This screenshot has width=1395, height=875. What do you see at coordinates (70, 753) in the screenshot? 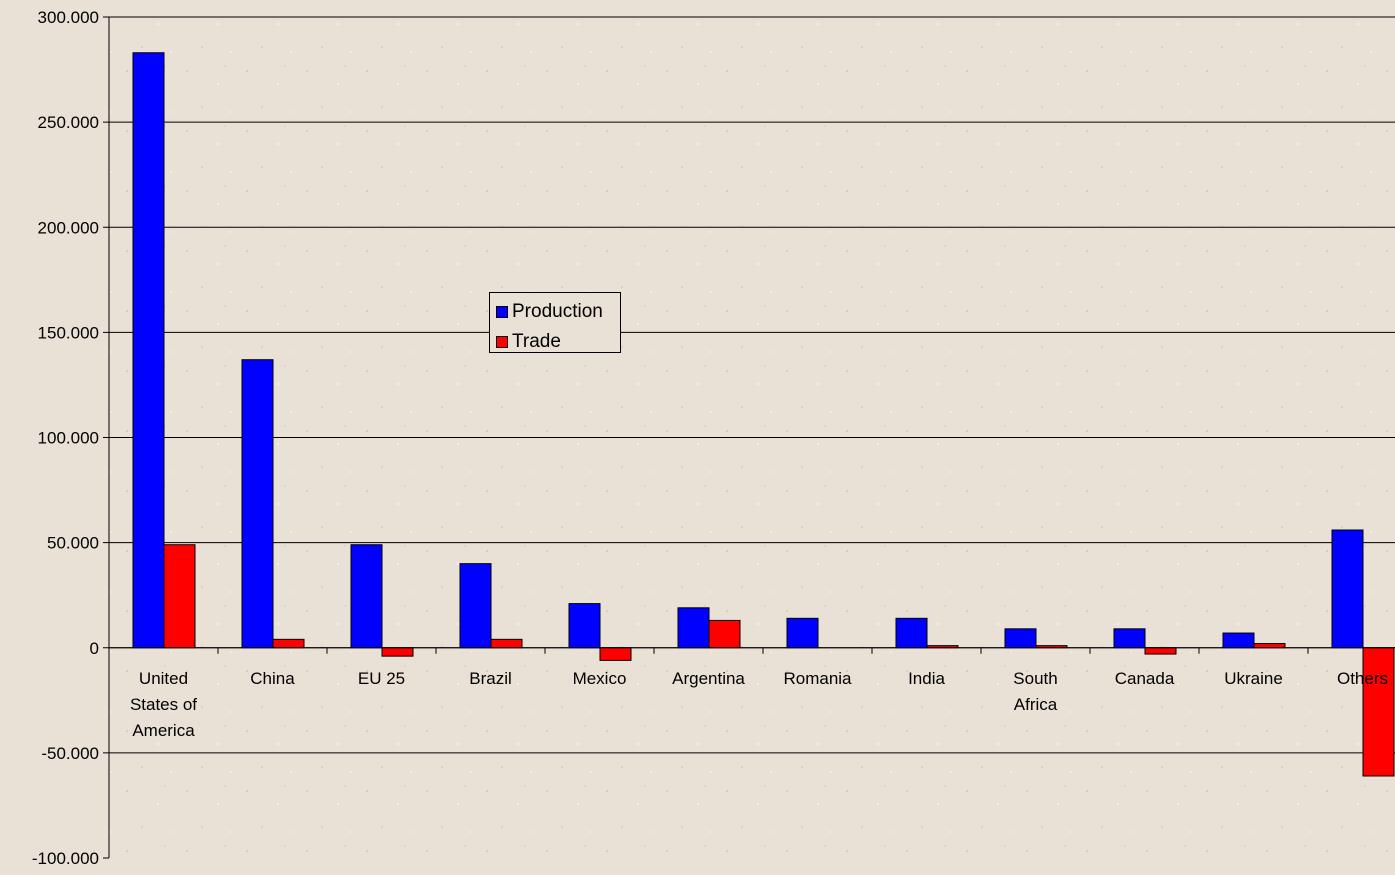
I see `y-tick-label: -50.000` at bounding box center [70, 753].